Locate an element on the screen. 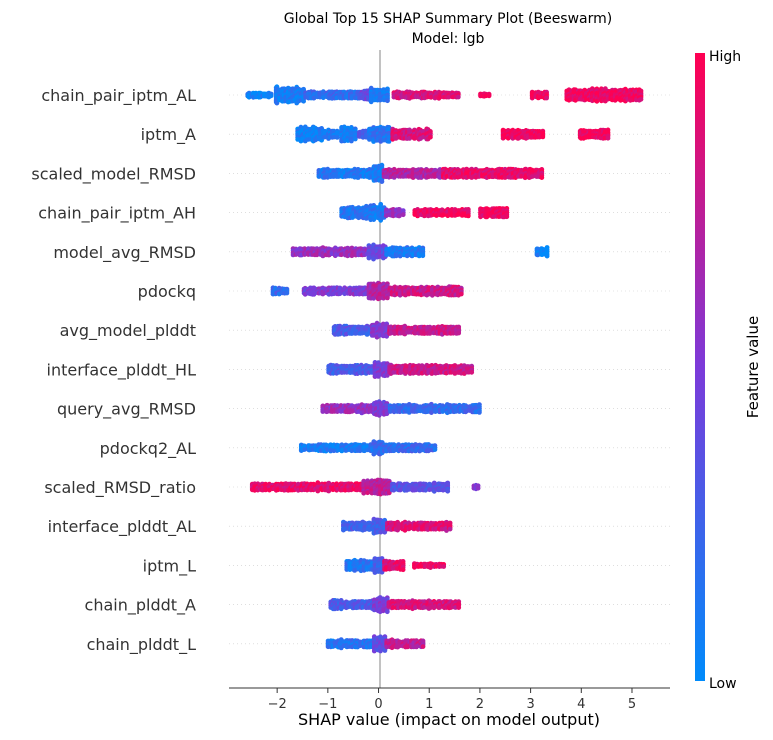 The width and height of the screenshot is (773, 740). feature-label: interface_plddt_HL is located at coordinates (122, 370).